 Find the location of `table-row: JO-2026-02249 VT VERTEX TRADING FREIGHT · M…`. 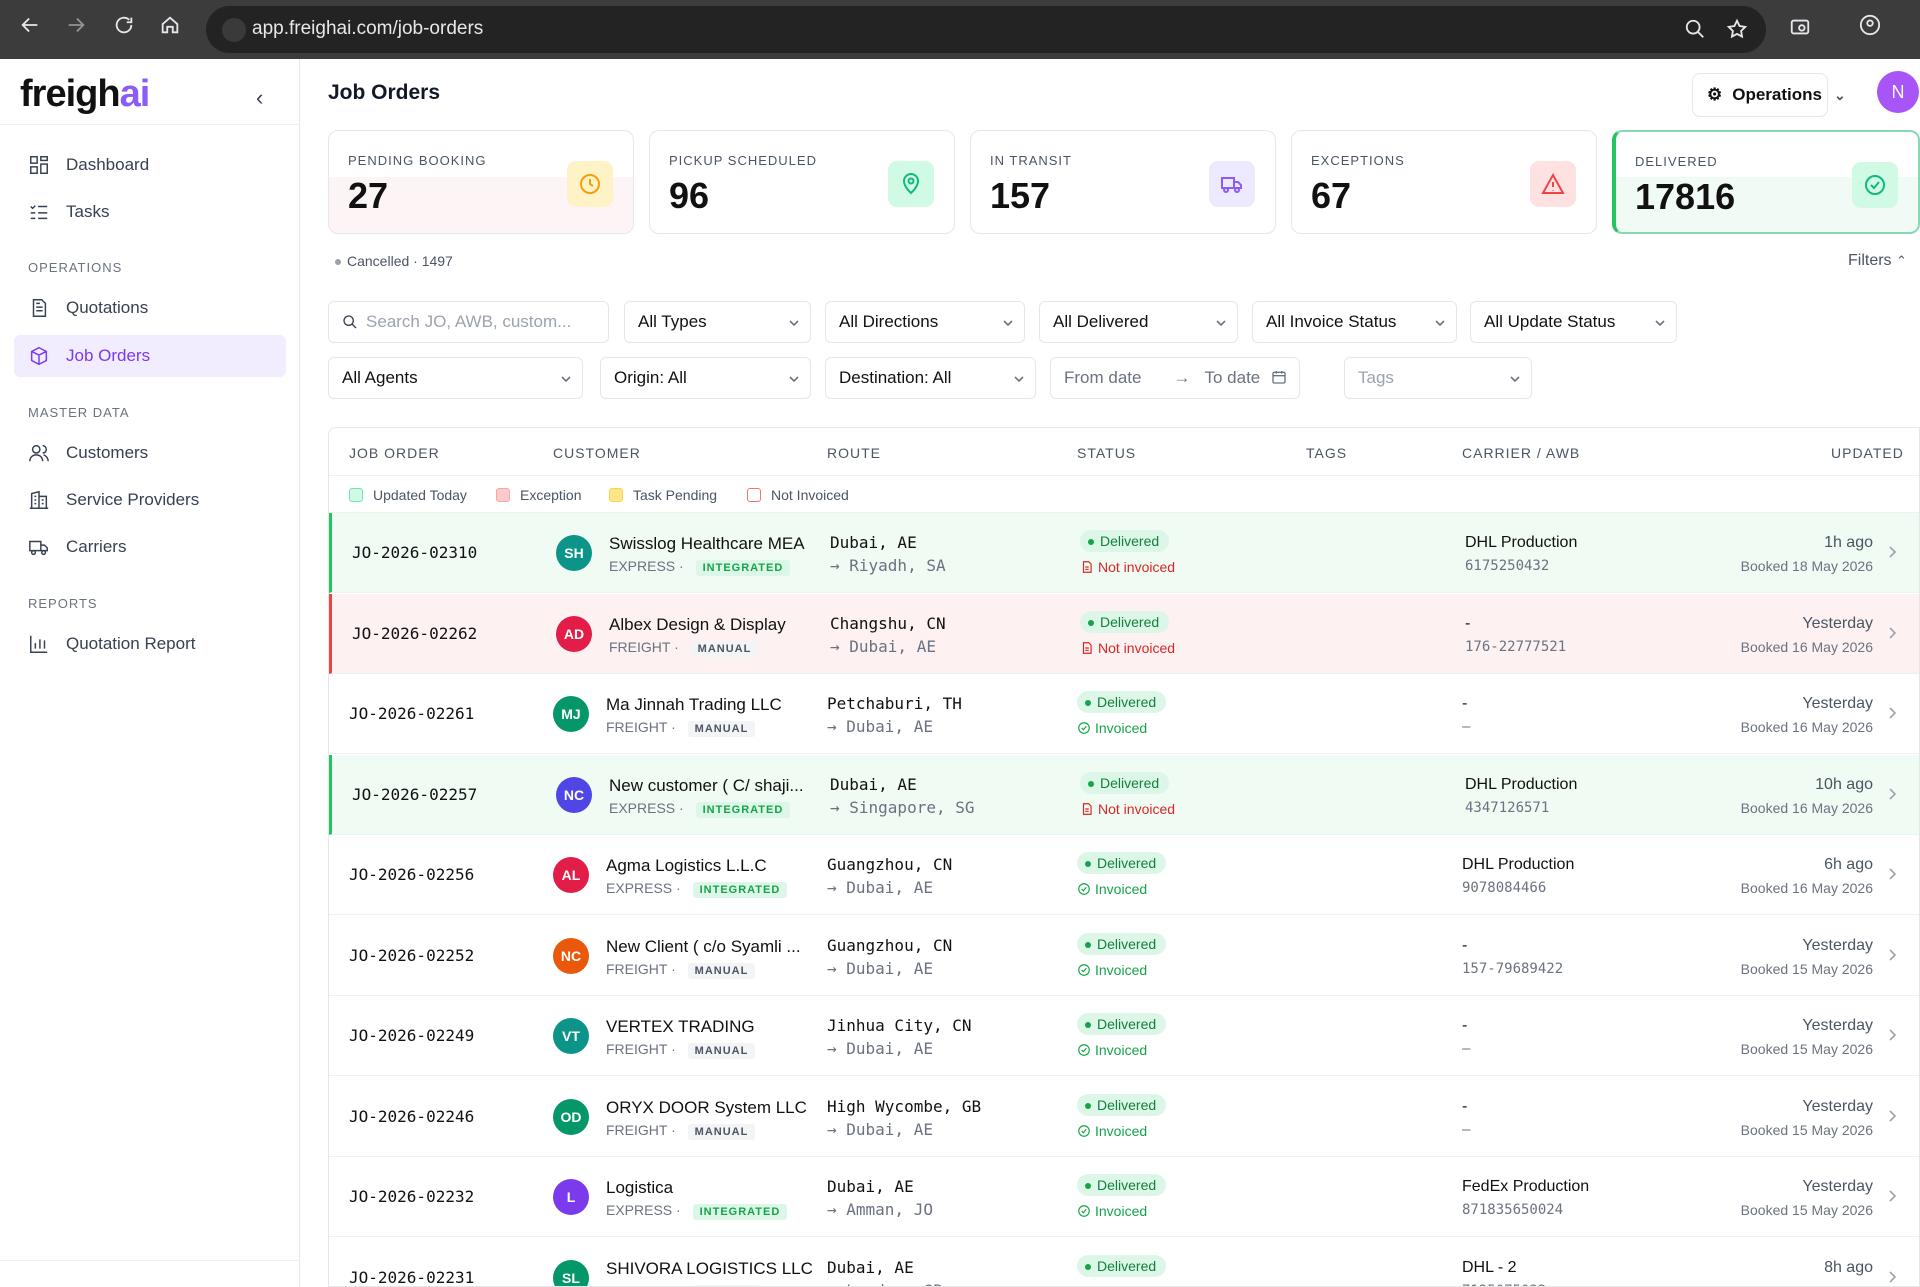

table-row: JO-2026-02249 VT VERTEX TRADING FREIGHT · M… is located at coordinates (1124, 1036).